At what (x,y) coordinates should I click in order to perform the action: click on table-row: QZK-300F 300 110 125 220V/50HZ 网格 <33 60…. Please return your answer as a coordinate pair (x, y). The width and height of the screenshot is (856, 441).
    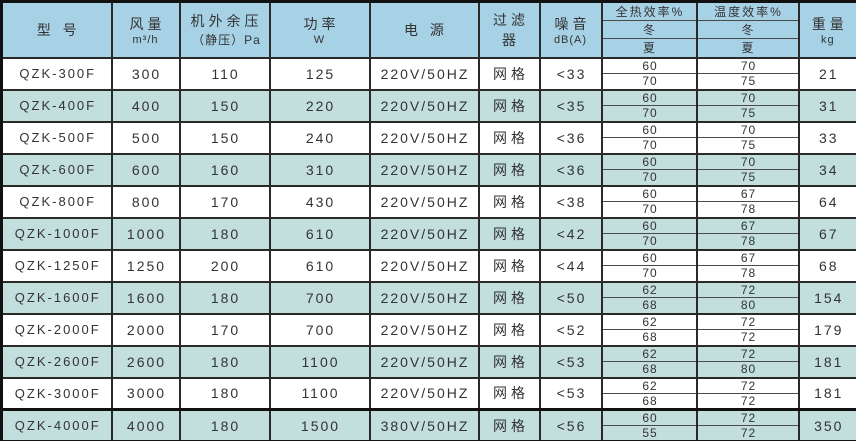
    Looking at the image, I should click on (428, 73).